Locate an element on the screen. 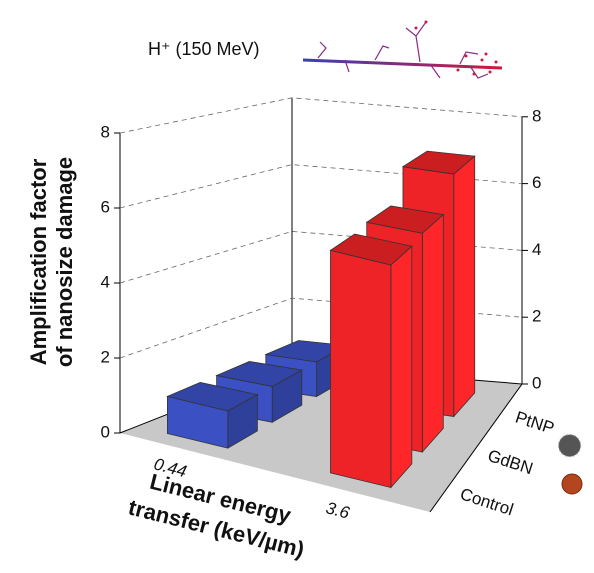  track-illustration is located at coordinates (402, 49).